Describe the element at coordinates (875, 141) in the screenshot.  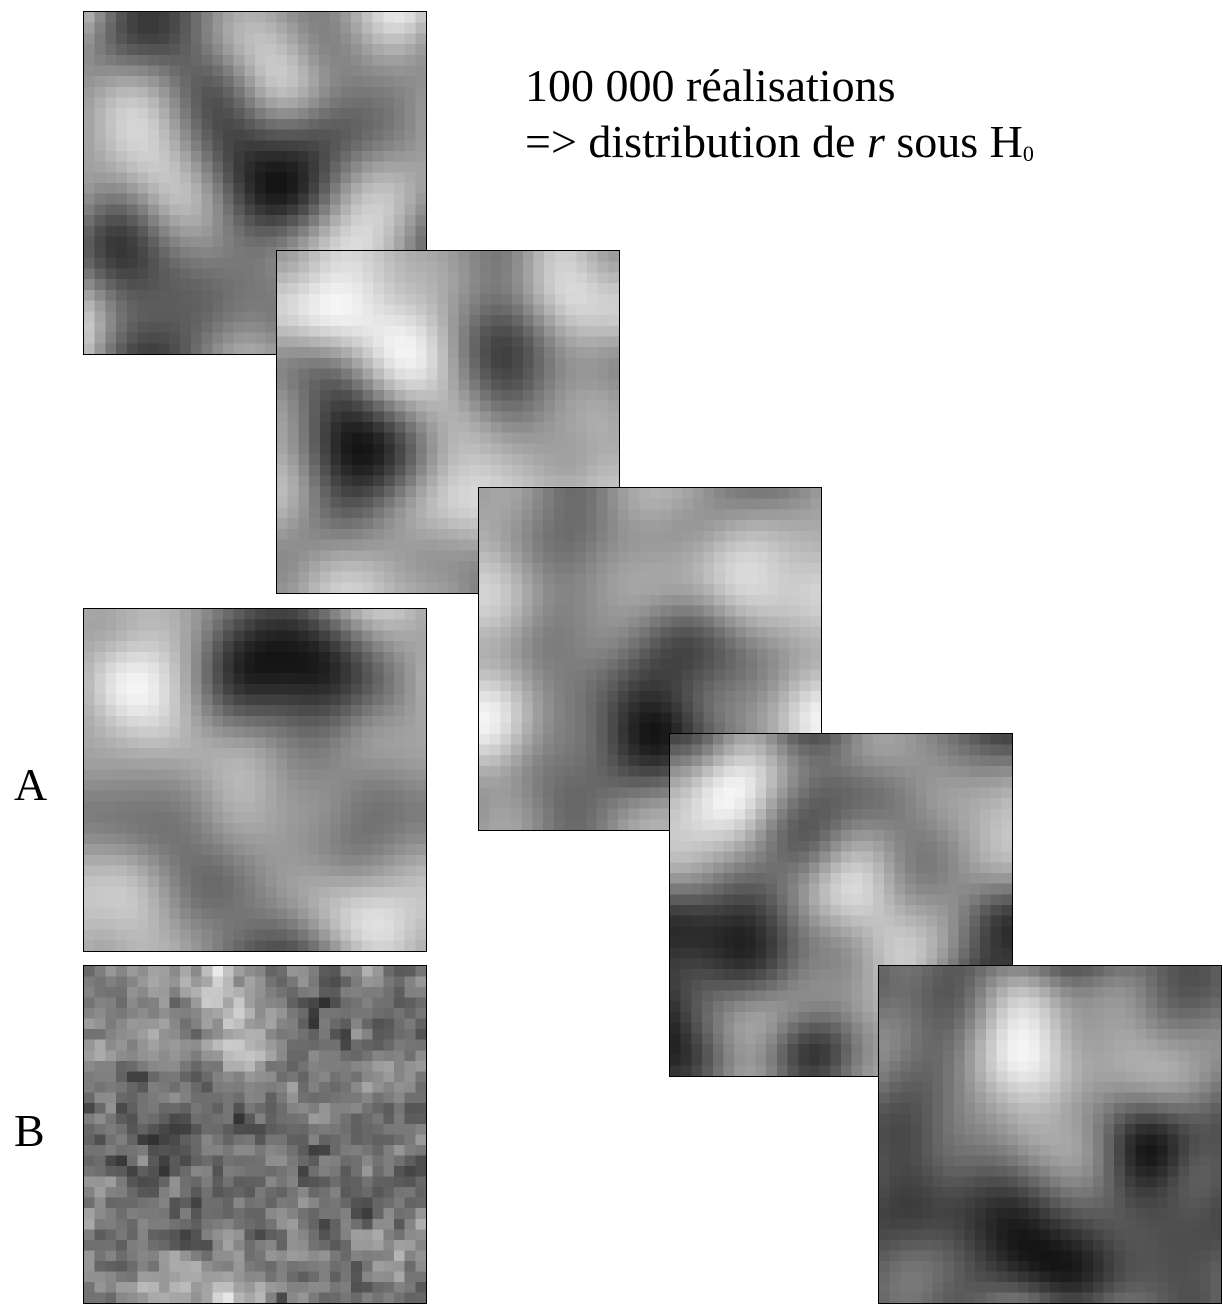
I see `variable-r: r` at that location.